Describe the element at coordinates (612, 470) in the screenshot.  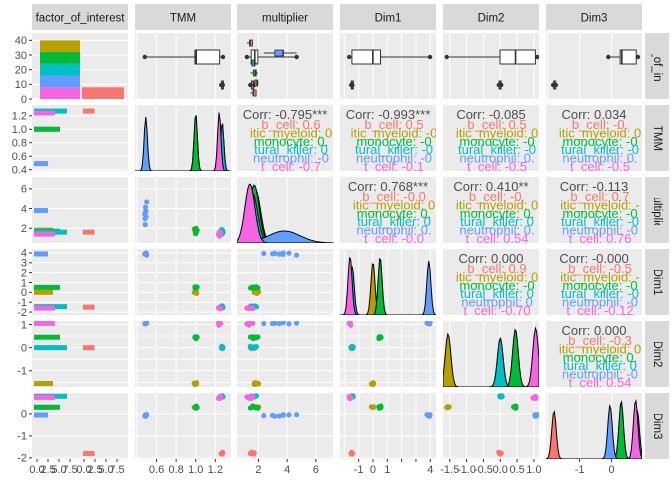
I see `x-tick-label: 0` at that location.